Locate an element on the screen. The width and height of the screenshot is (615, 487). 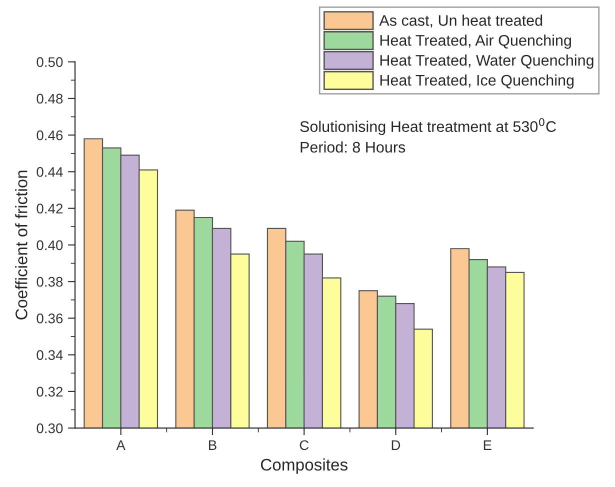
legend-label: As cast, Un heat treated is located at coordinates (460, 21).